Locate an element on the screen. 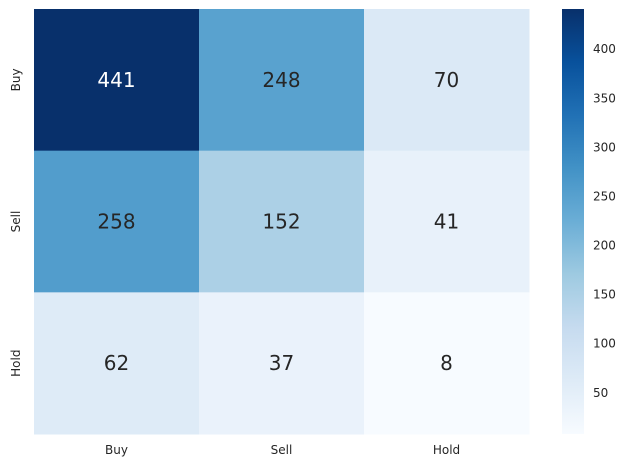  x-tick-label: Hold is located at coordinates (446, 450).